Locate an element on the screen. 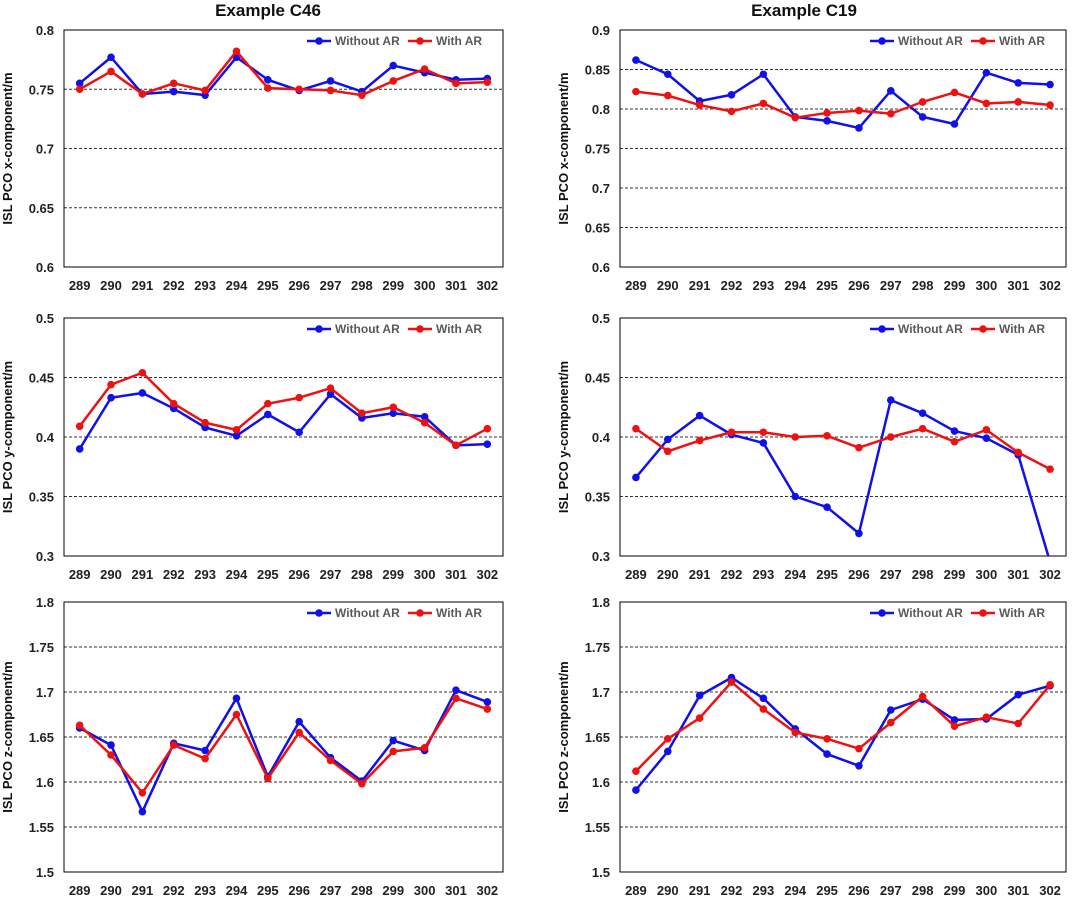 The image size is (1072, 899). legend-label-without-ar: Without AR is located at coordinates (367, 41).